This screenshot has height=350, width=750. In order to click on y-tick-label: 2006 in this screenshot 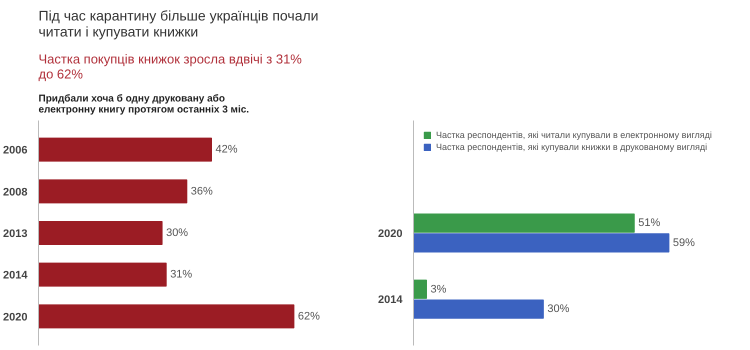, I will do `click(15, 150)`.